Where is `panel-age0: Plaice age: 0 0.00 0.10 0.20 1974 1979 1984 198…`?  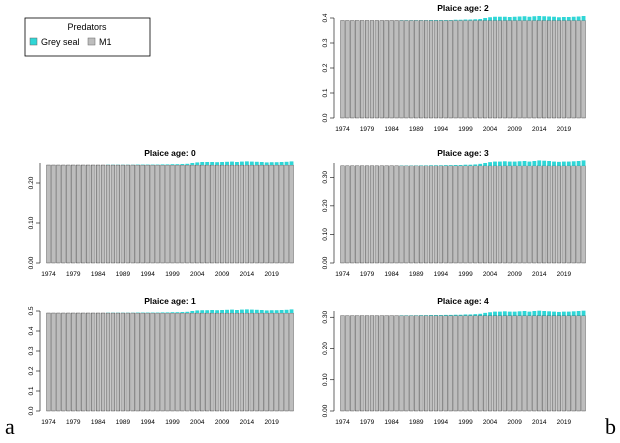 panel-age0: Plaice age: 0 0.00 0.10 0.20 1974 1979 1984 198… is located at coordinates (161, 213).